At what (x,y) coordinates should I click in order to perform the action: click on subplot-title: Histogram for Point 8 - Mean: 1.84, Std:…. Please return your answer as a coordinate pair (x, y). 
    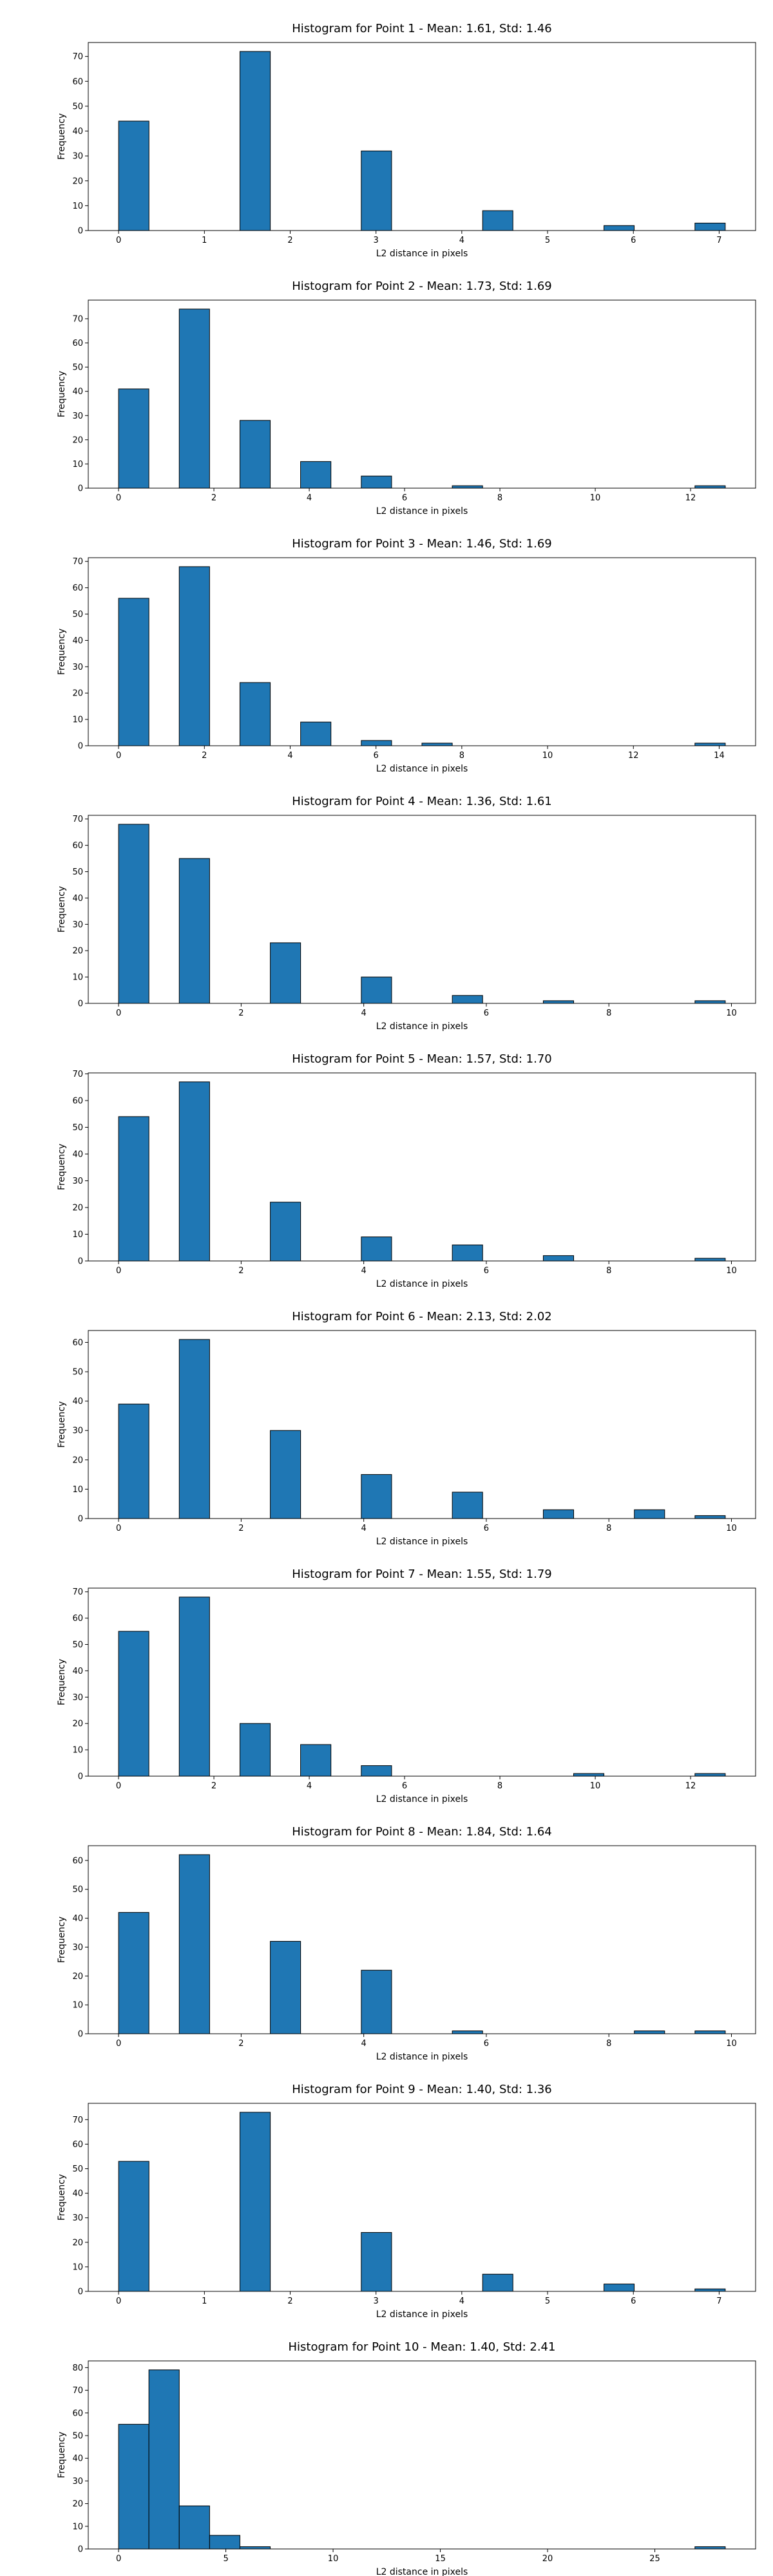
    Looking at the image, I should click on (422, 1832).